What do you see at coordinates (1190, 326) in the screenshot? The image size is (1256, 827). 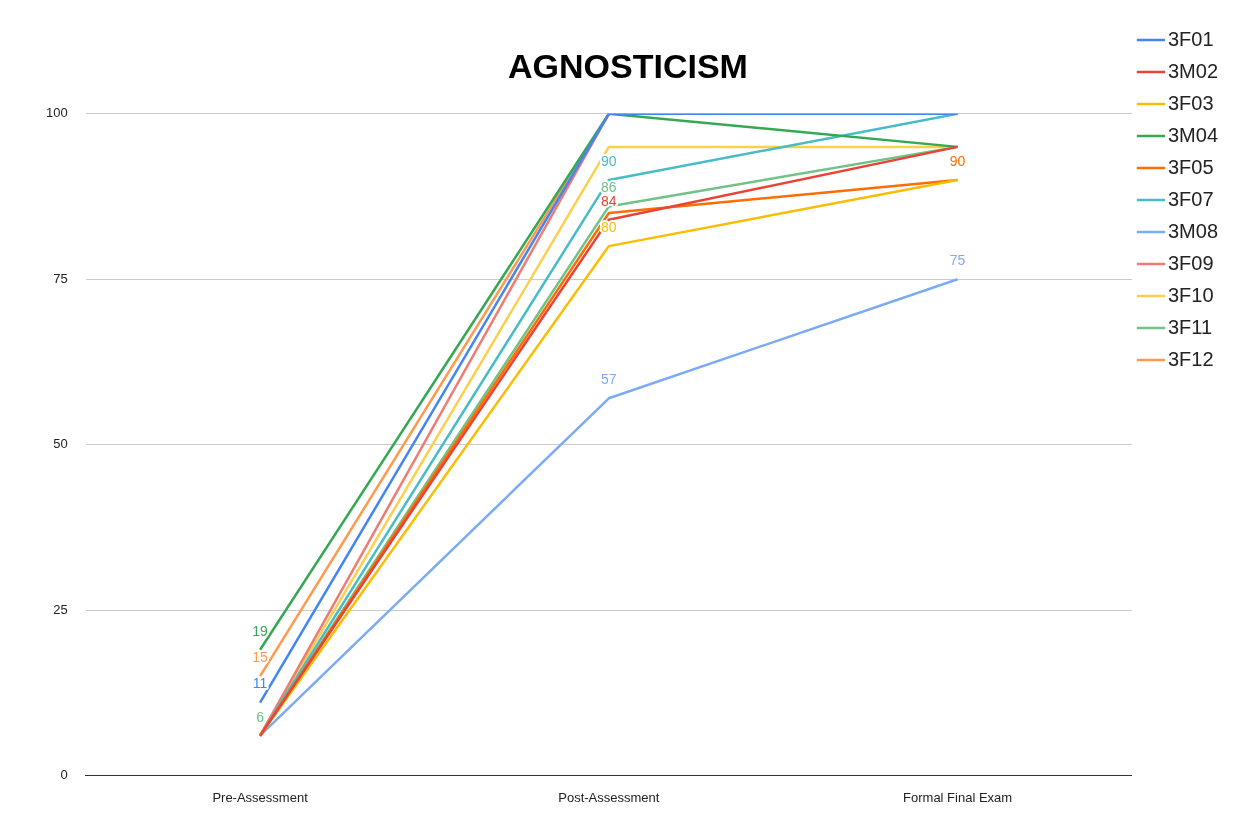 I see `legend-label: 3F11` at bounding box center [1190, 326].